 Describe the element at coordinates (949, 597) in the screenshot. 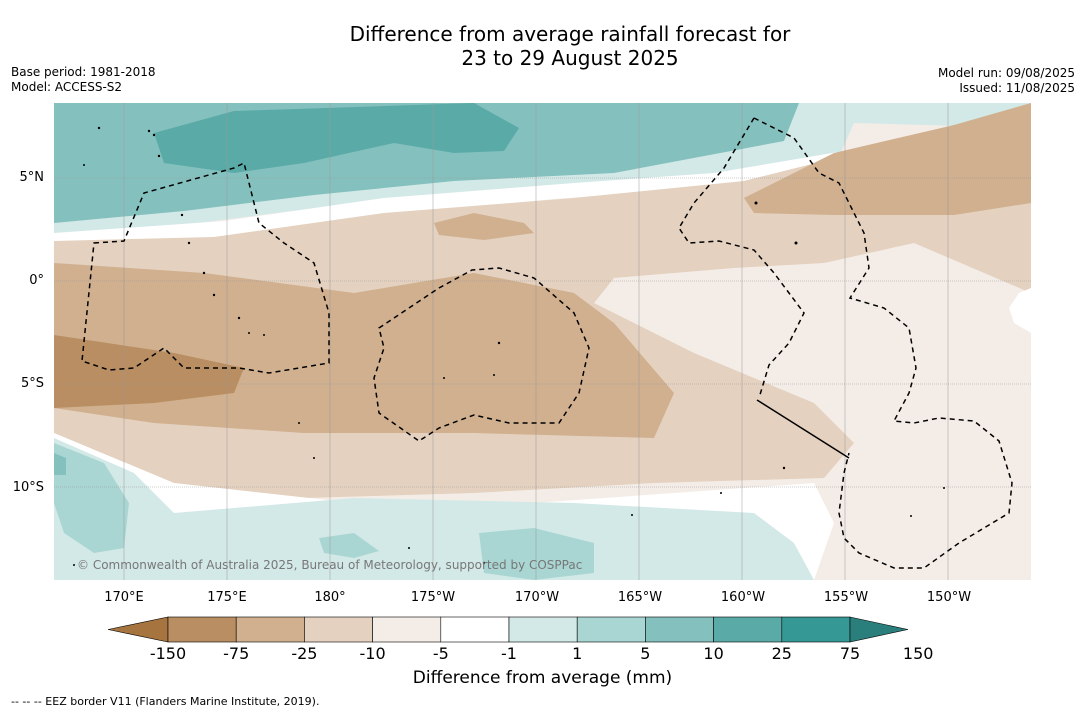

I see `lon-label-150w: 150°W` at that location.